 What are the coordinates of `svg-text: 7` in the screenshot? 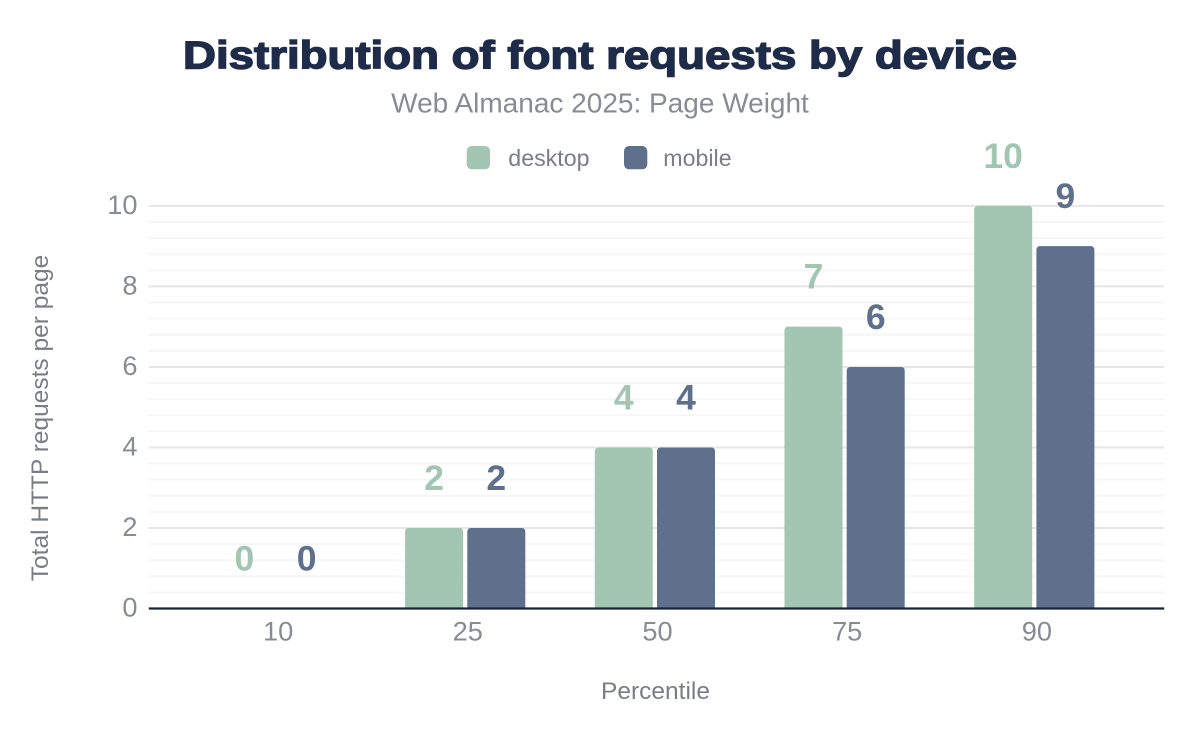 It's located at (814, 277).